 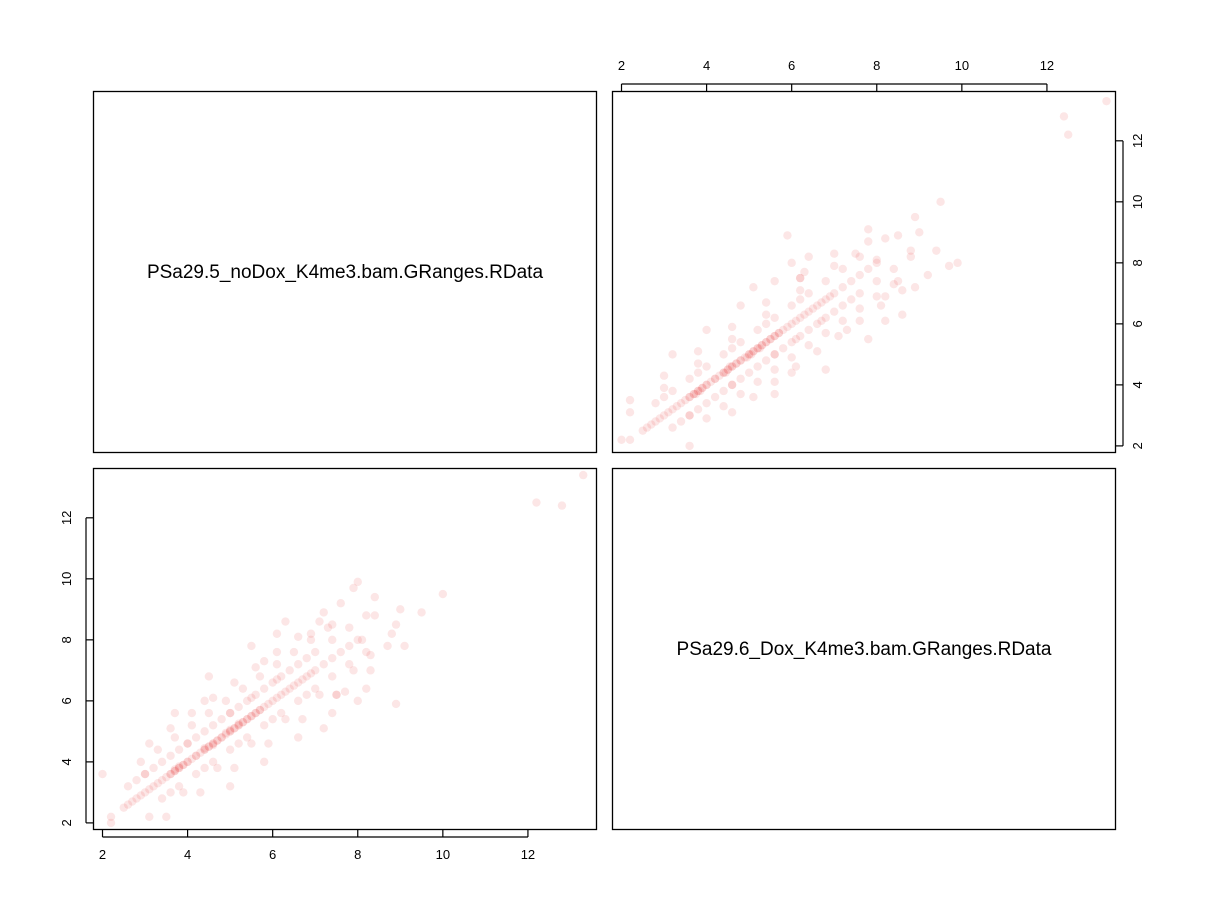 What do you see at coordinates (66, 700) in the screenshot?
I see `left-axis-tick-label: 6` at bounding box center [66, 700].